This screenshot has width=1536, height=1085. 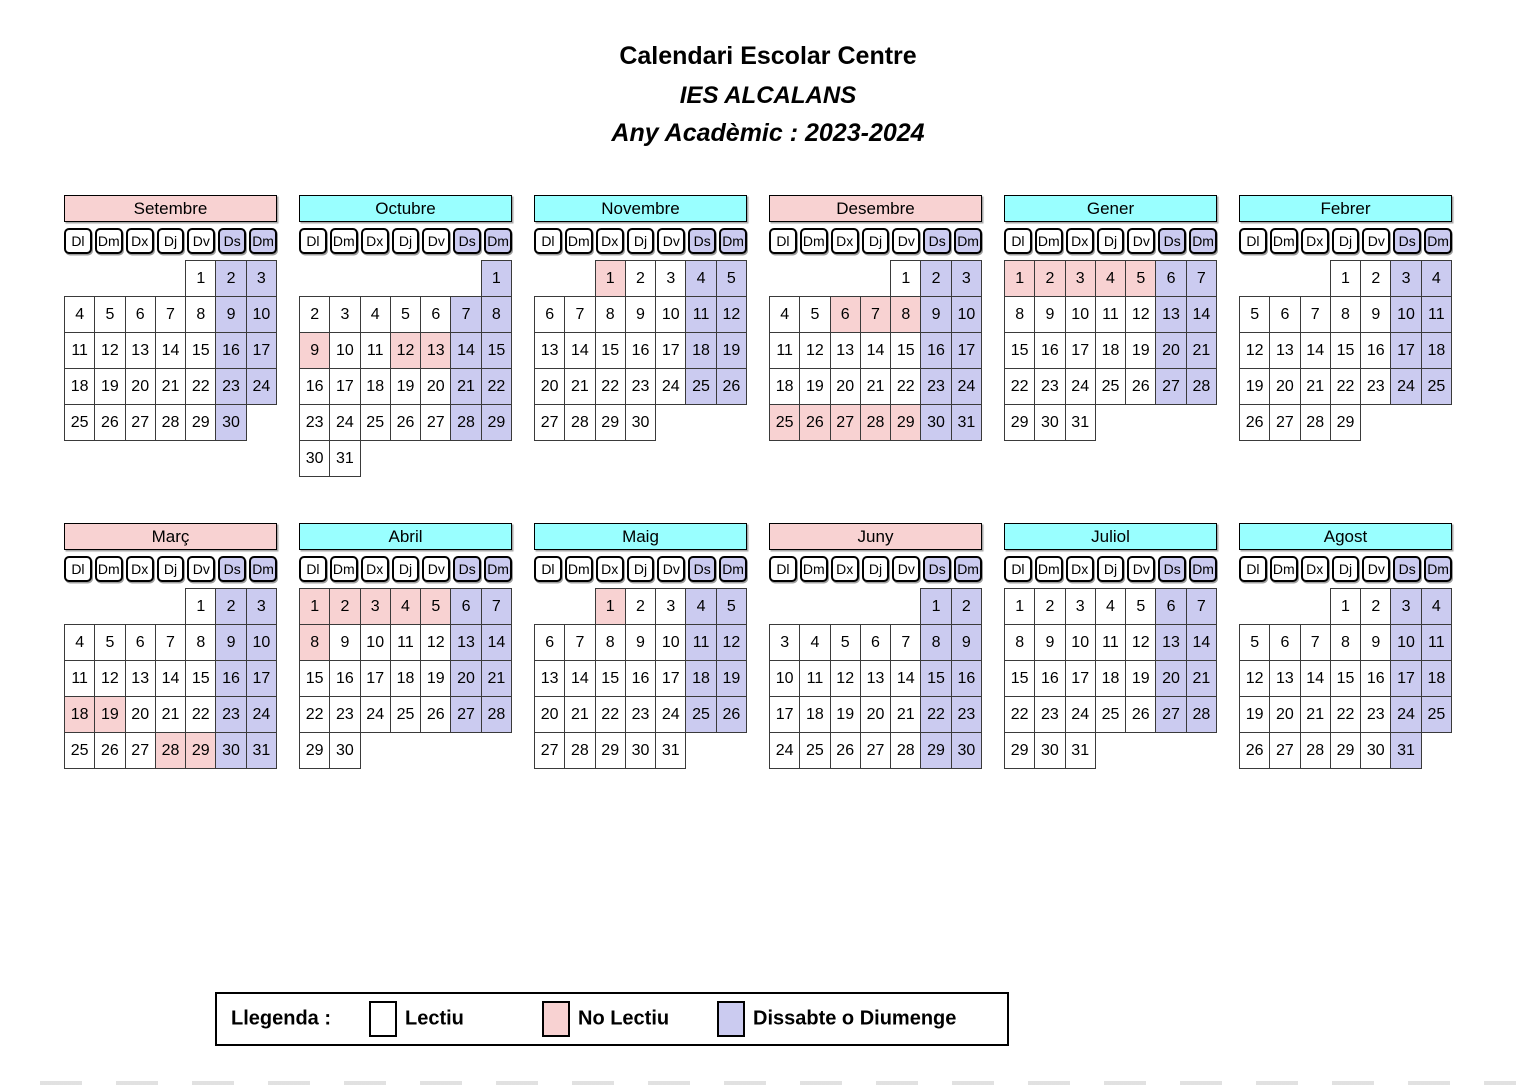 I want to click on week-row: 26 27 28 29 30 31, so click(x=1345, y=750).